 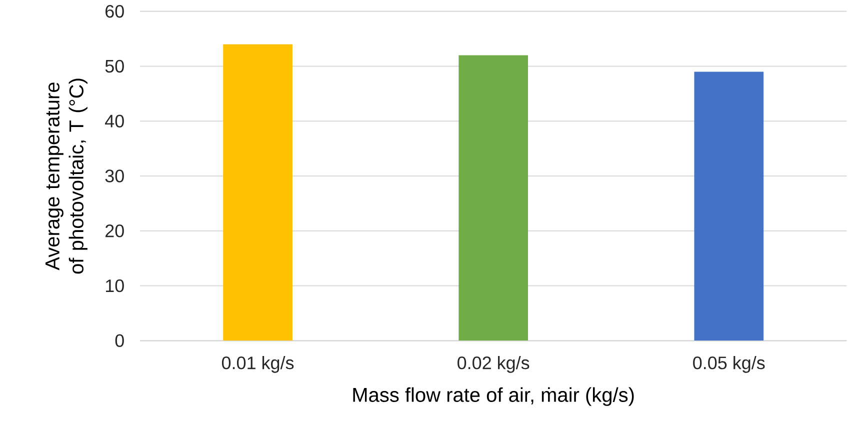 What do you see at coordinates (119, 341) in the screenshot?
I see `y-tick-label: 0` at bounding box center [119, 341].